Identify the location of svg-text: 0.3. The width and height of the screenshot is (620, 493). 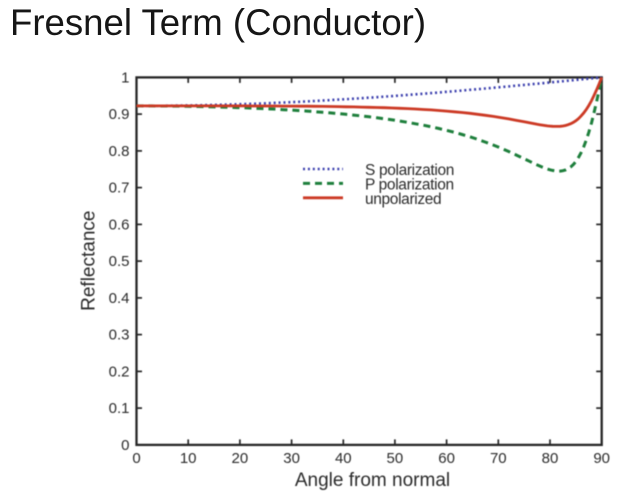
(119, 335).